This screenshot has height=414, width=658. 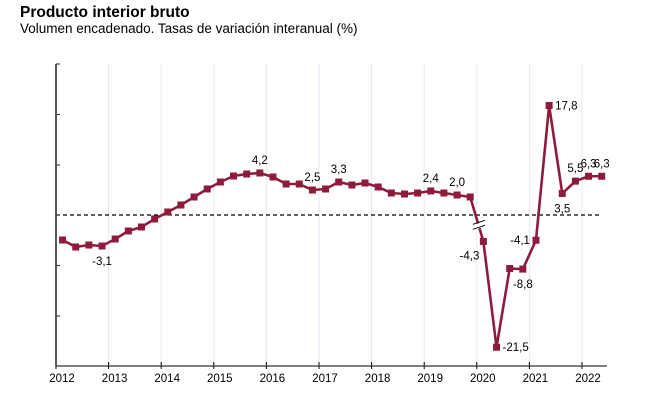 I want to click on x-tick-label: 2020, so click(x=483, y=379).